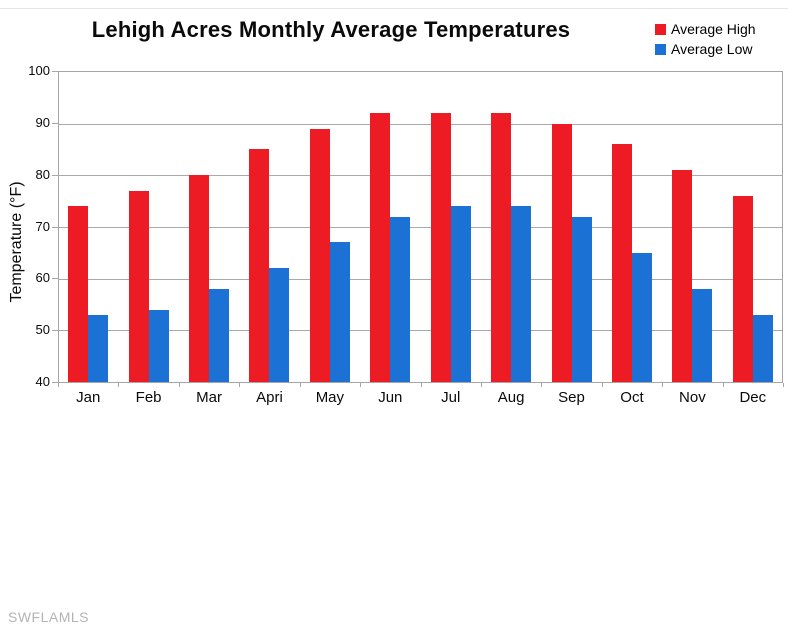 The width and height of the screenshot is (788, 627). Describe the element at coordinates (279, 325) in the screenshot. I see `bar-average-low-apri` at that location.